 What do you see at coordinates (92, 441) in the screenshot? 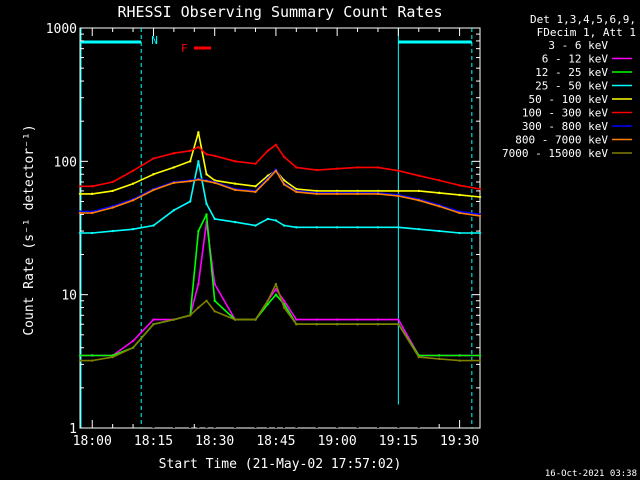
I see `x-tick-label: 18:00` at bounding box center [92, 441].